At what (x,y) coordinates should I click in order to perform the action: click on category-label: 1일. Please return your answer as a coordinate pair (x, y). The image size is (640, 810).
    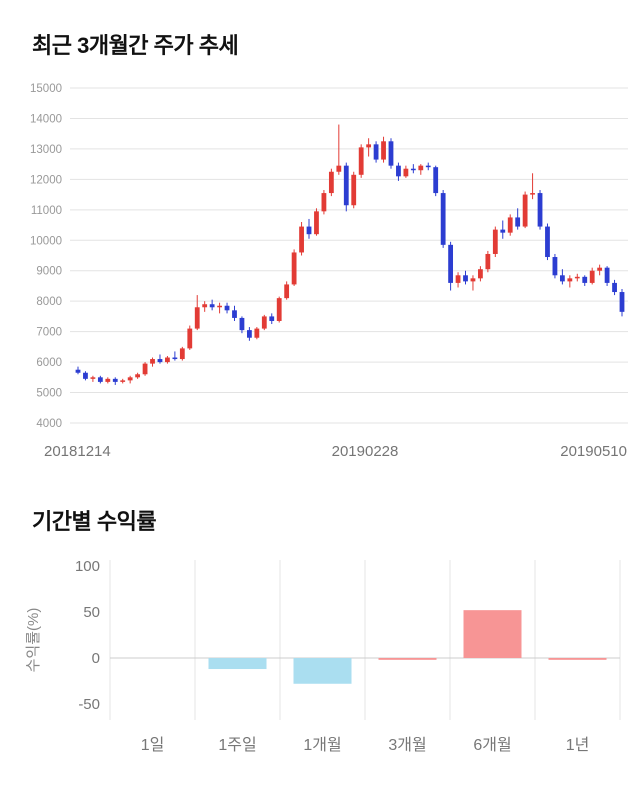
    Looking at the image, I should click on (153, 745).